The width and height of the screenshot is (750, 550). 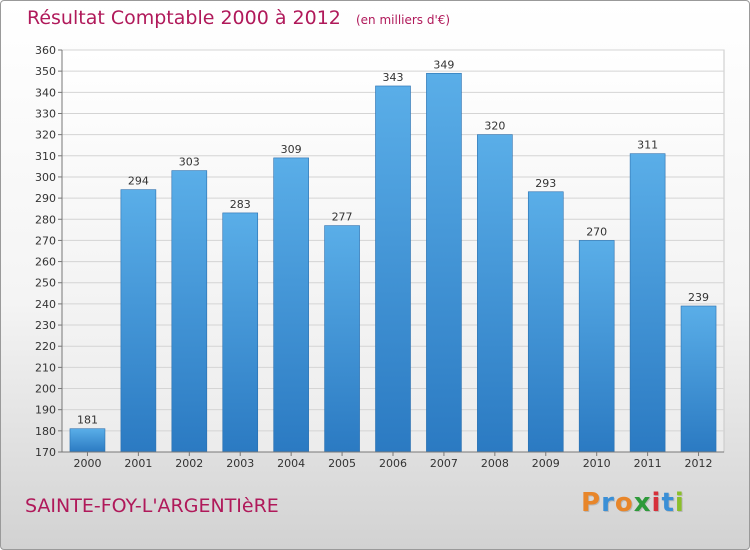 I want to click on bar-2002, so click(x=189, y=311).